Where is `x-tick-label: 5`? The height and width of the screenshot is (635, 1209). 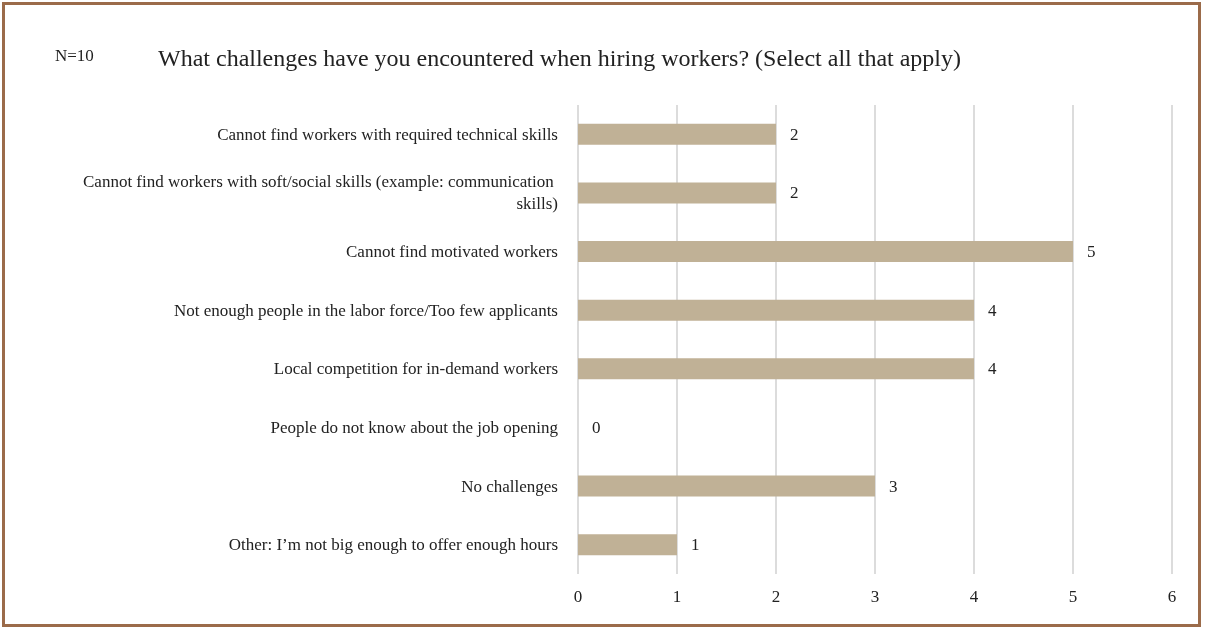 x-tick-label: 5 is located at coordinates (1073, 596).